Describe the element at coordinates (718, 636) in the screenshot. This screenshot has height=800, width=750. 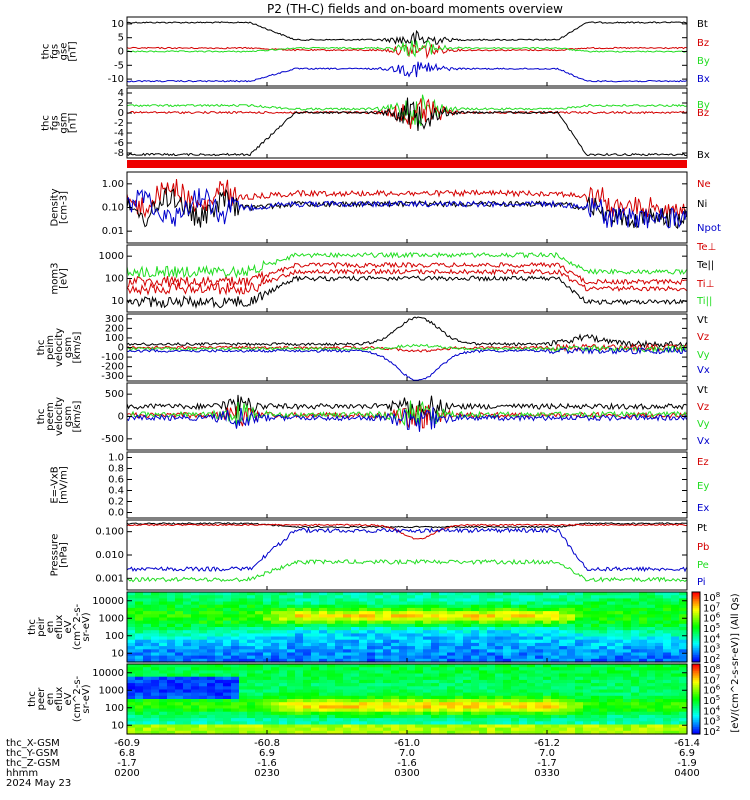
I see `colorbar-tick-exponent: 4` at that location.